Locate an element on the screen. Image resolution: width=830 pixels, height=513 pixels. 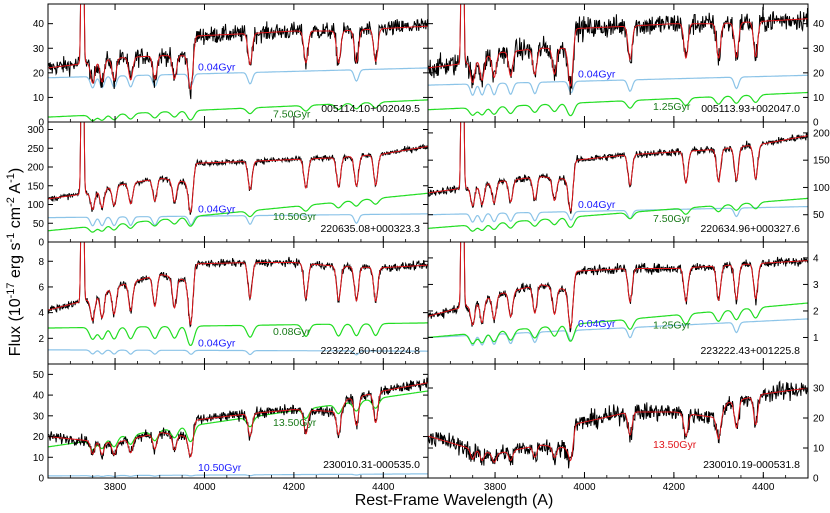
y-tick-label: 300 is located at coordinates (35, 130).